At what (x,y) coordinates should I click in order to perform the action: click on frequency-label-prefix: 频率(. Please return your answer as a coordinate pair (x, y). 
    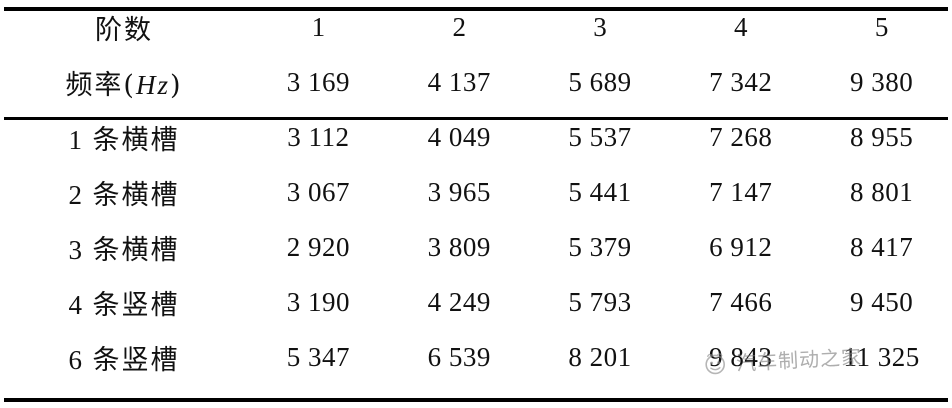
    Looking at the image, I should click on (100, 85).